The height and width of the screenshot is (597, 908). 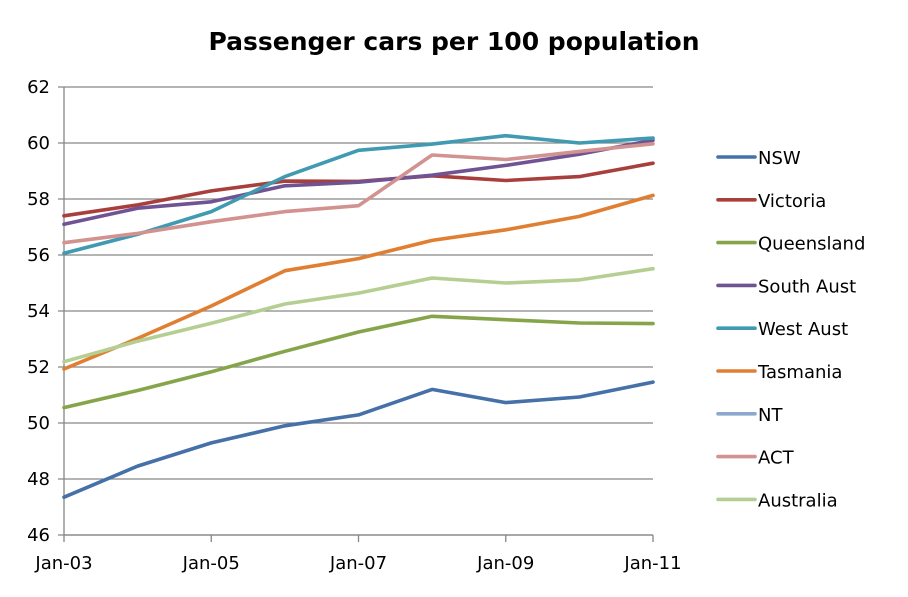 What do you see at coordinates (776, 458) in the screenshot?
I see `legend-label: ACT` at bounding box center [776, 458].